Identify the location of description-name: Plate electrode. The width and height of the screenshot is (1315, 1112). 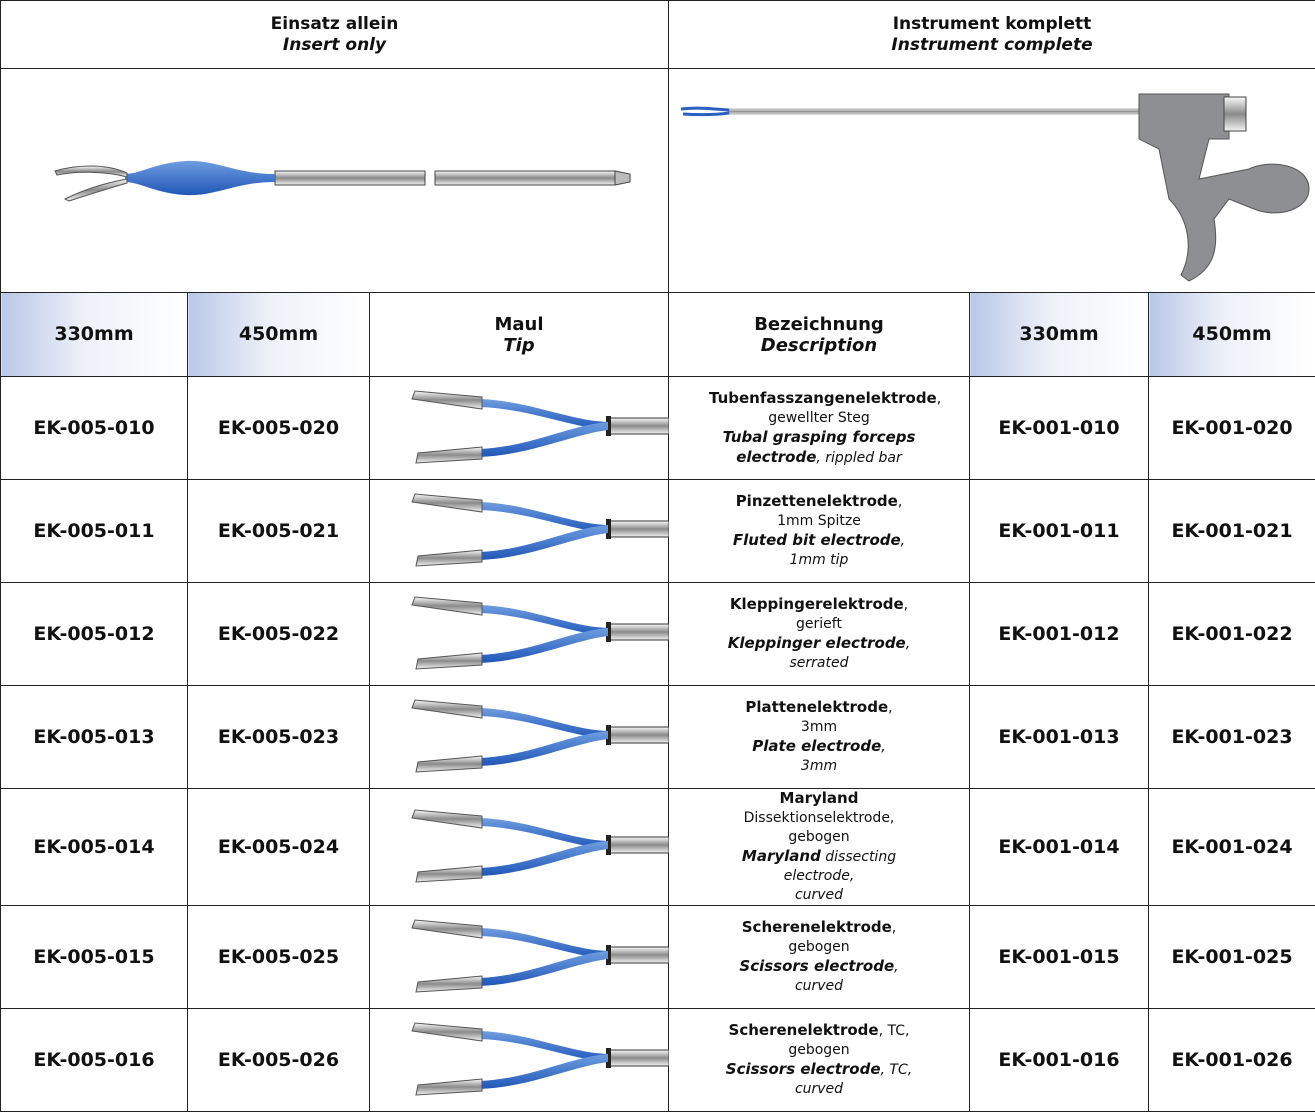
(816, 746).